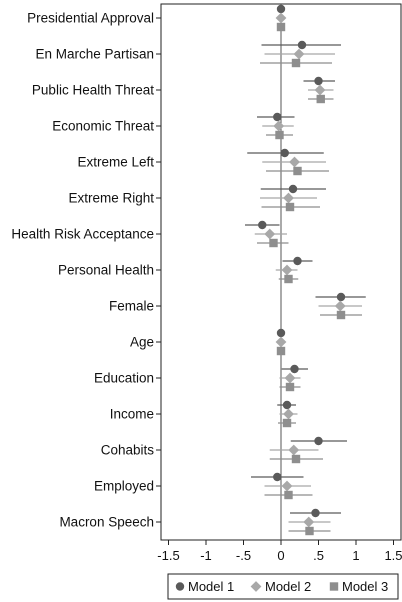  I want to click on category-label: Presidential Approval, so click(90, 18).